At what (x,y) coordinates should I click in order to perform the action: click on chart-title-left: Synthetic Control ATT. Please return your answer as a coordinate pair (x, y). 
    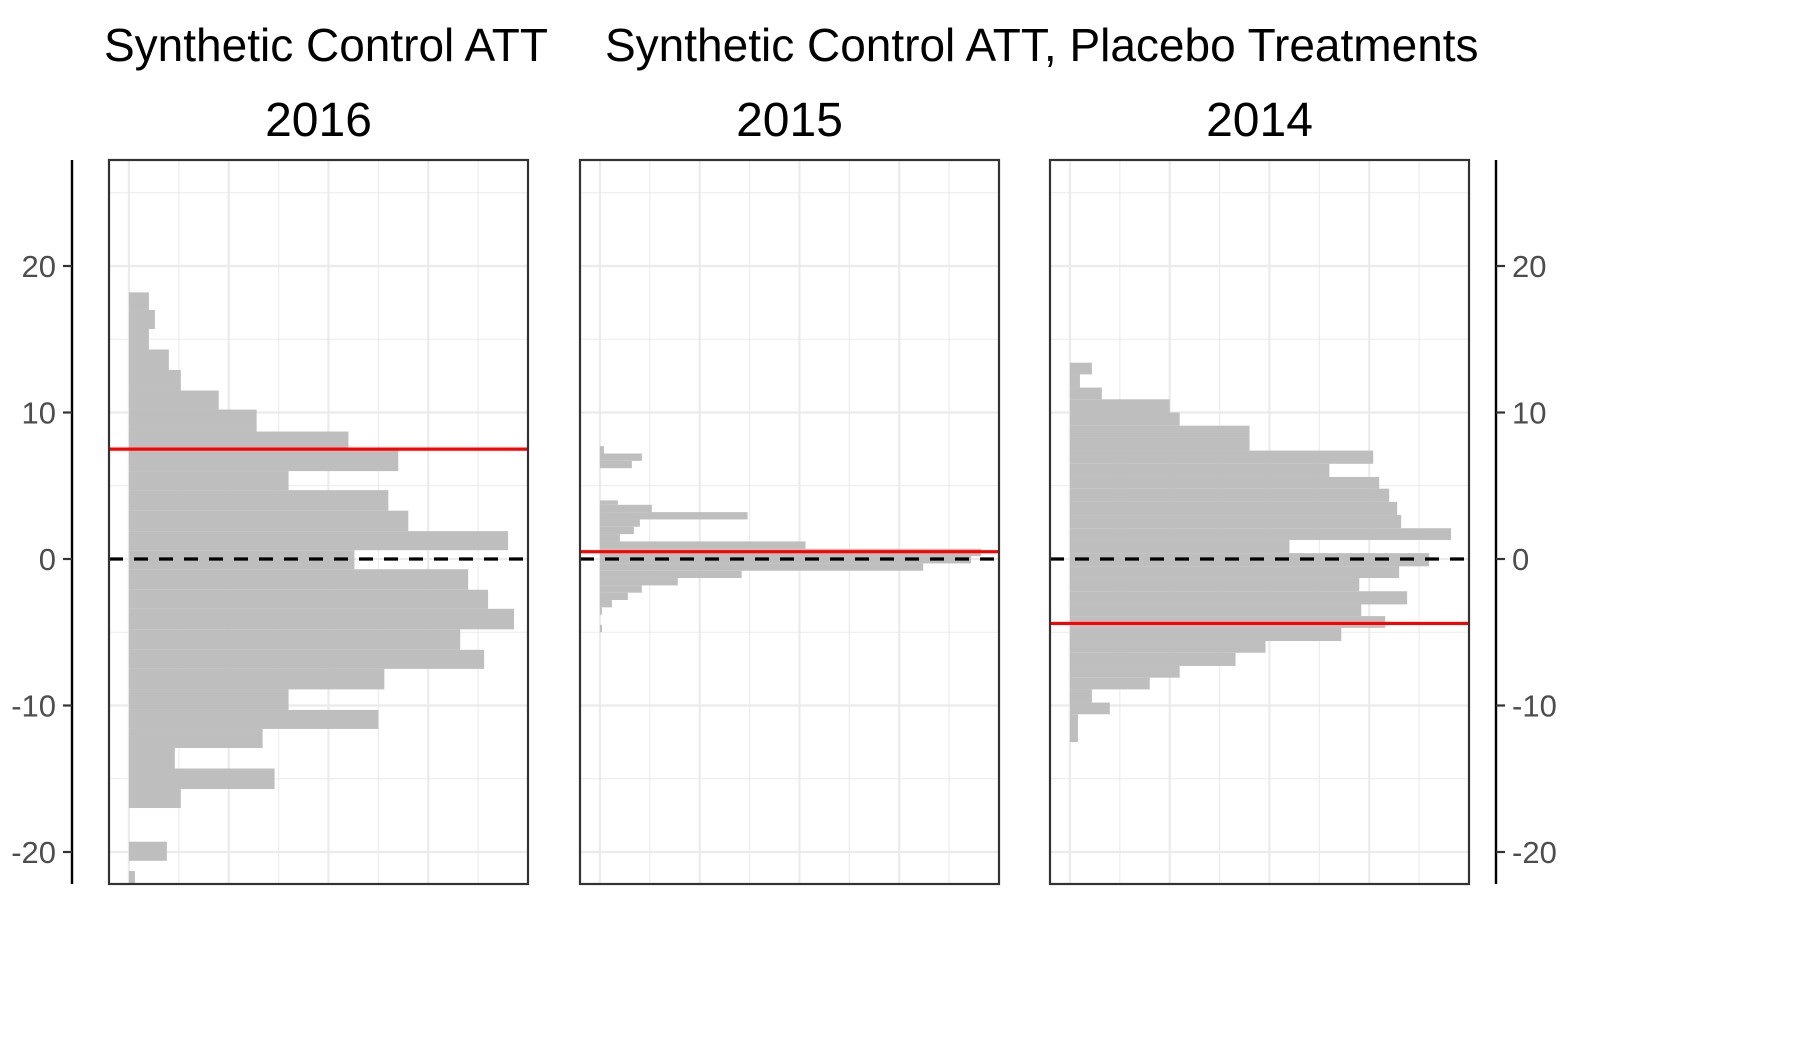
    Looking at the image, I should click on (326, 45).